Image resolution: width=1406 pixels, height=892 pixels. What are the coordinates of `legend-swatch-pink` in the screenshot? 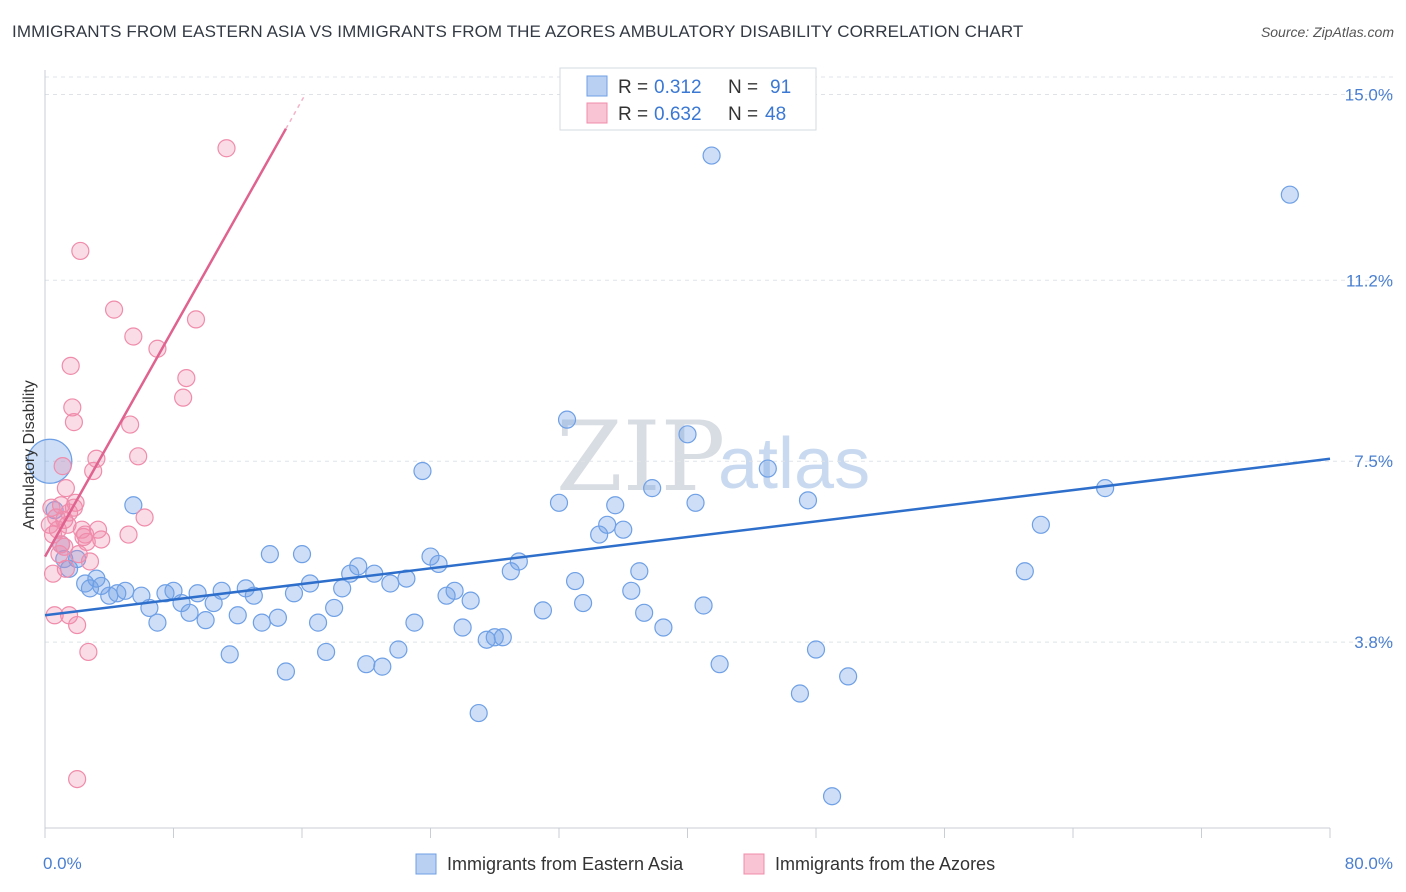 It's located at (597, 113).